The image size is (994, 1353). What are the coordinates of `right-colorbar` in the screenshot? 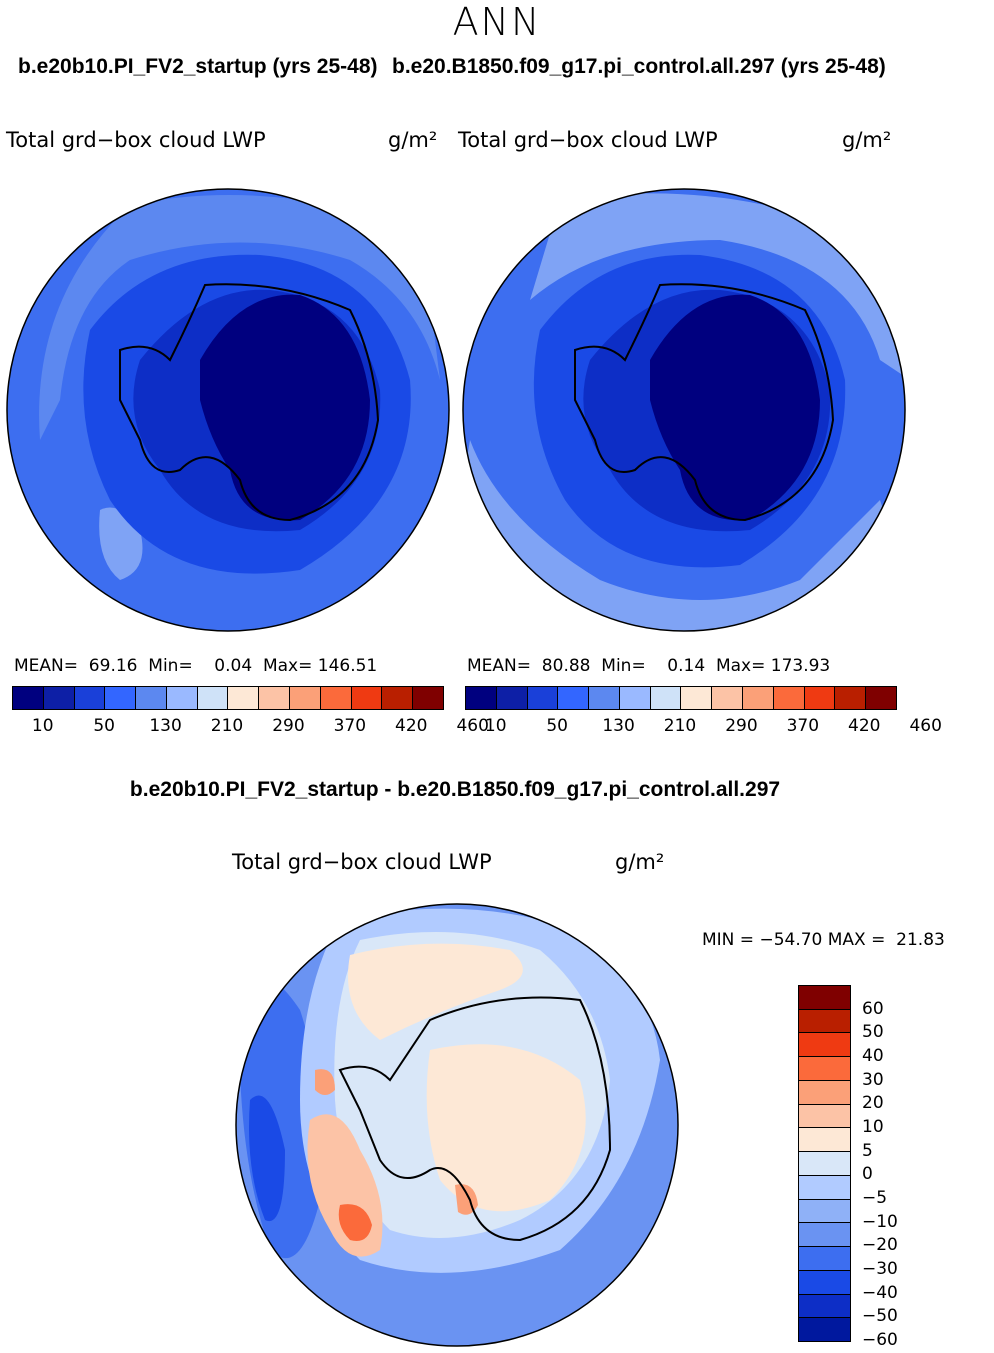 It's located at (681, 698).